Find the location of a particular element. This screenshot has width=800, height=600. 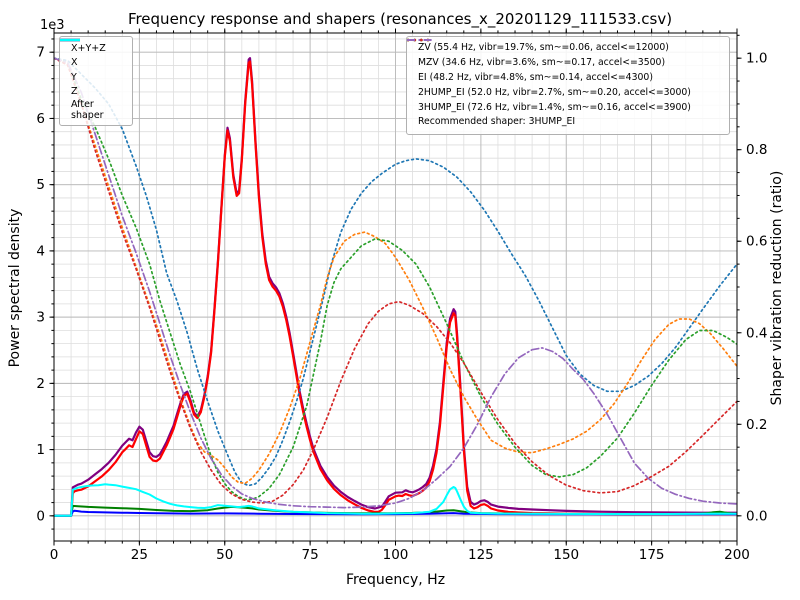

x-tick-label: 200 is located at coordinates (737, 555).